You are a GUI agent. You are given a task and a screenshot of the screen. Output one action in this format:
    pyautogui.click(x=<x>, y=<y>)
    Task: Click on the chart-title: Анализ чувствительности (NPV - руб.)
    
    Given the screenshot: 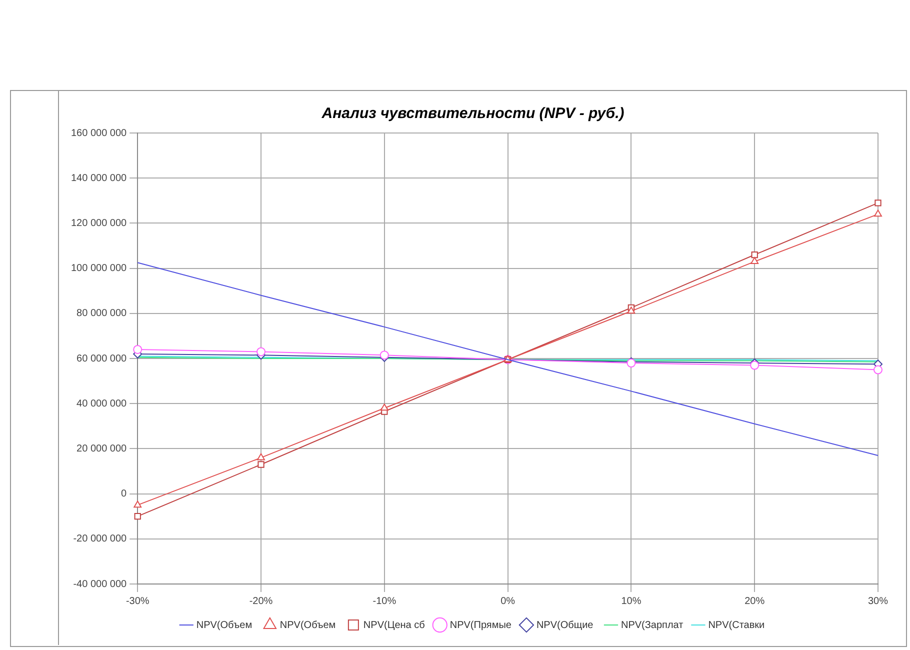 What is the action you would take?
    pyautogui.click(x=472, y=113)
    